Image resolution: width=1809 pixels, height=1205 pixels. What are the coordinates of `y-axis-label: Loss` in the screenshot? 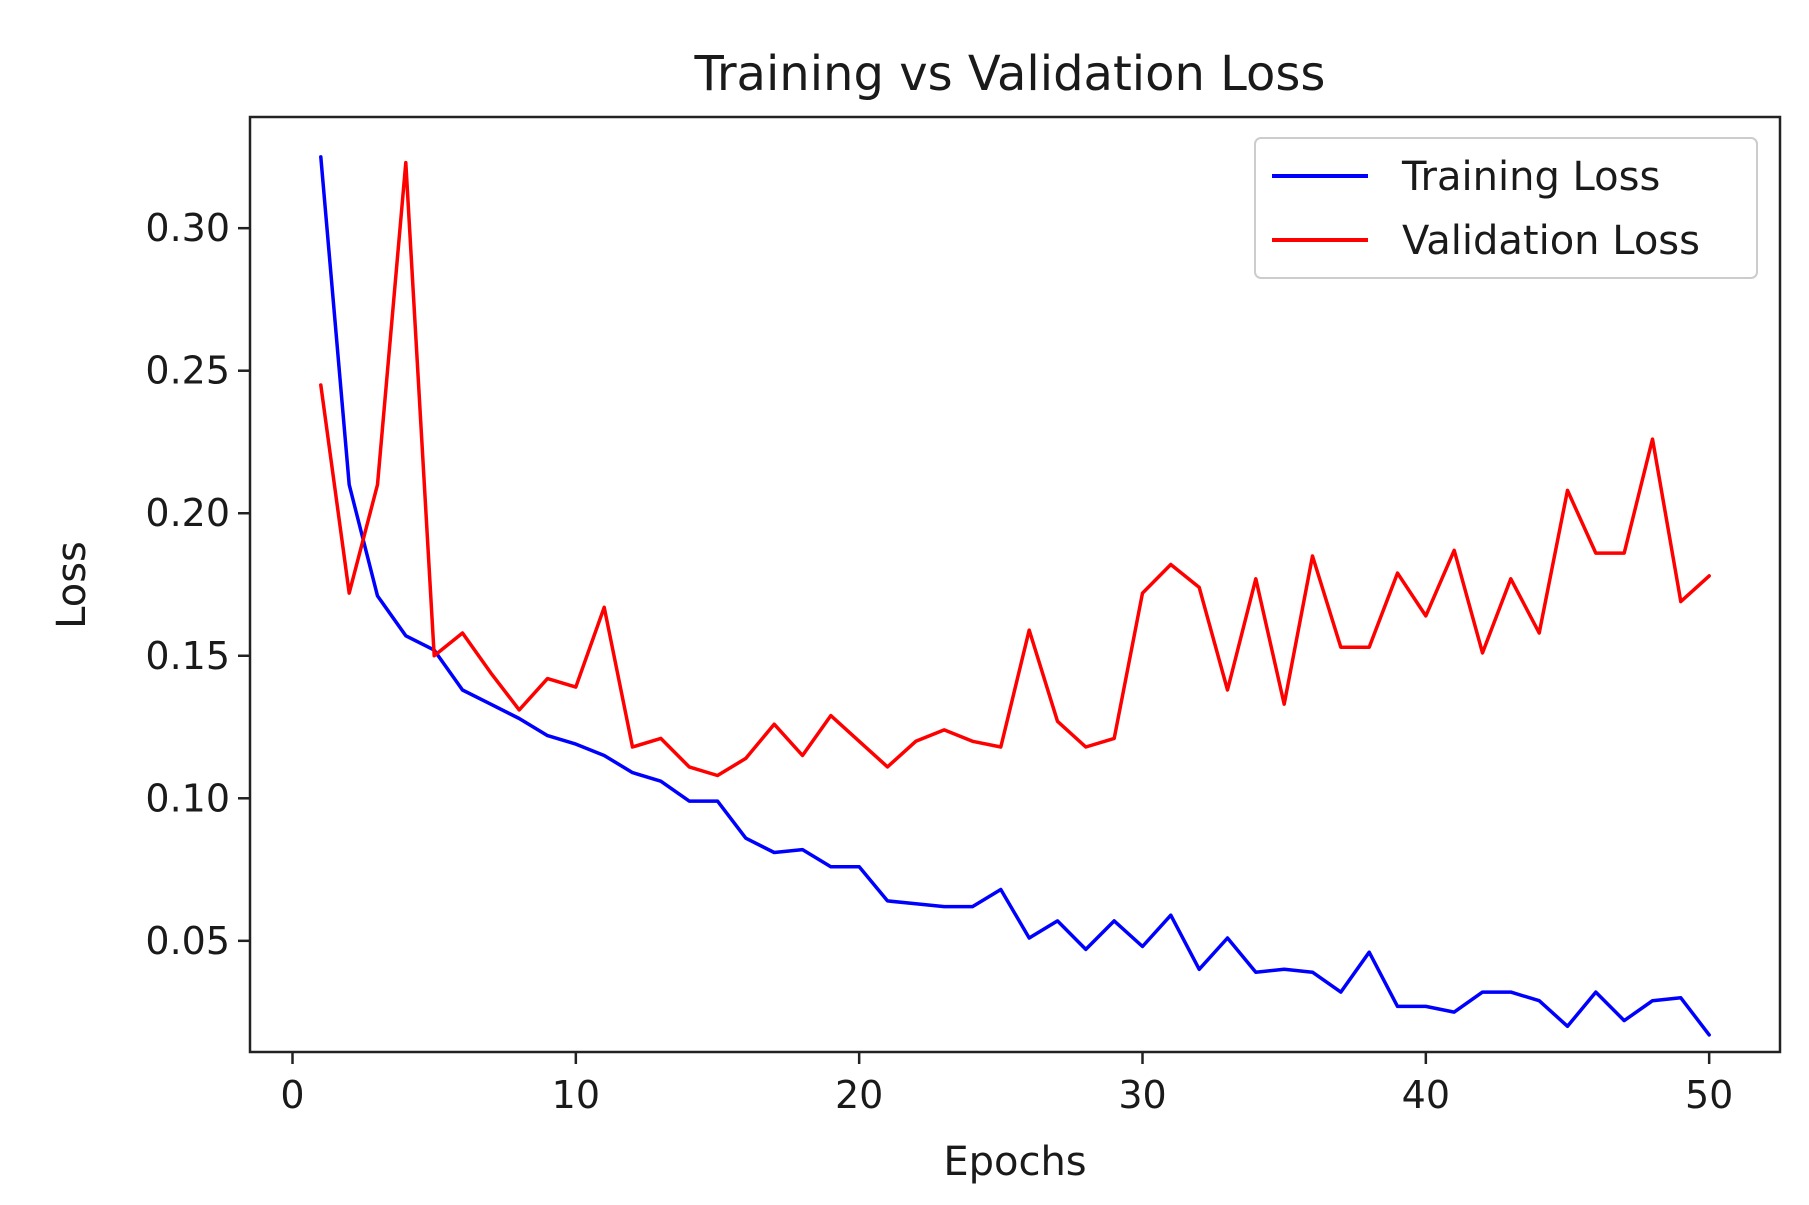 It's located at (72, 585).